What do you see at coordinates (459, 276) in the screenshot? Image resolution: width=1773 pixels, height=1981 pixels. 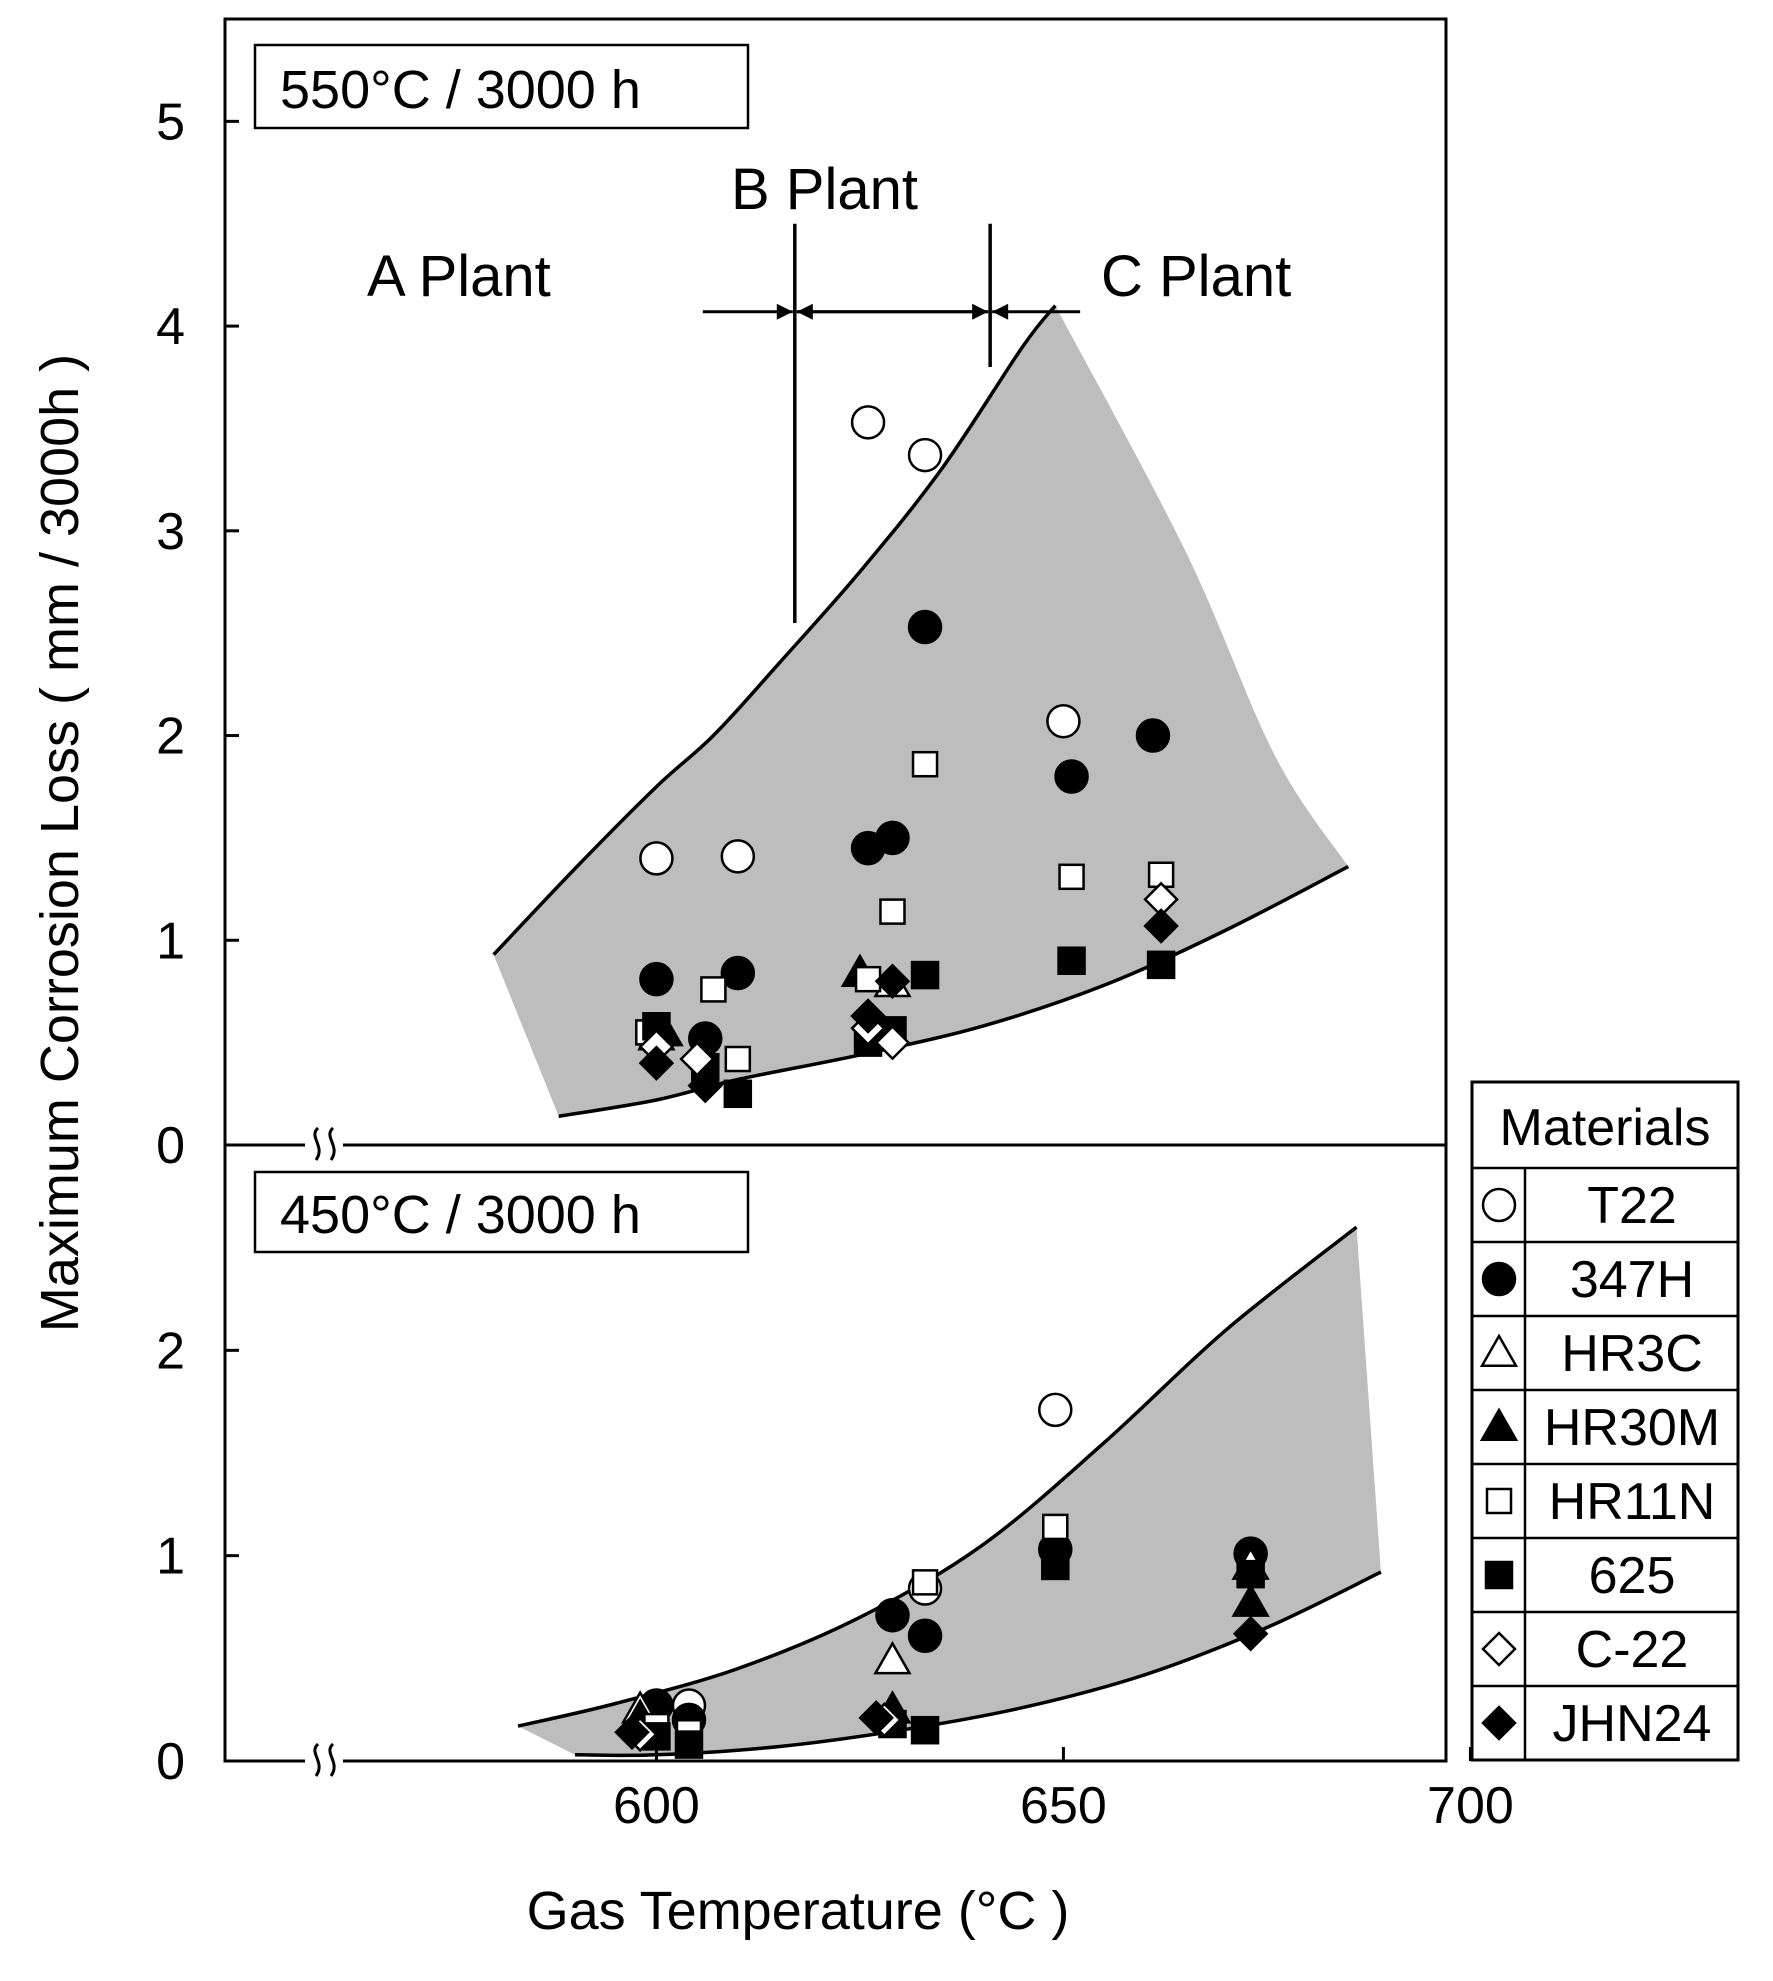 I see `plant-label-a: A Plant` at bounding box center [459, 276].